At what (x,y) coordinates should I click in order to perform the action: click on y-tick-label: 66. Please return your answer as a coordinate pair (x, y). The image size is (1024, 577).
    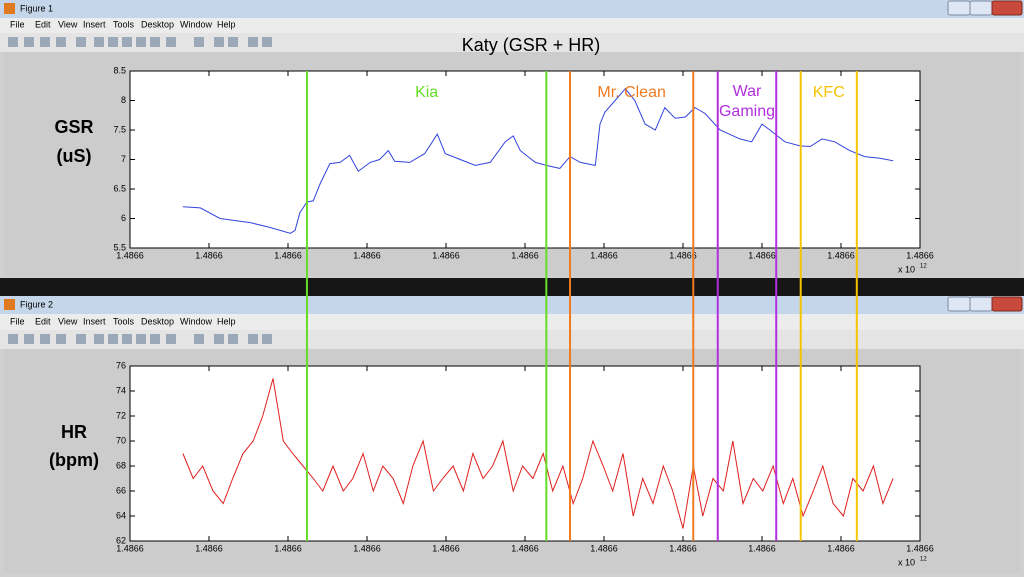
    Looking at the image, I should click on (121, 490).